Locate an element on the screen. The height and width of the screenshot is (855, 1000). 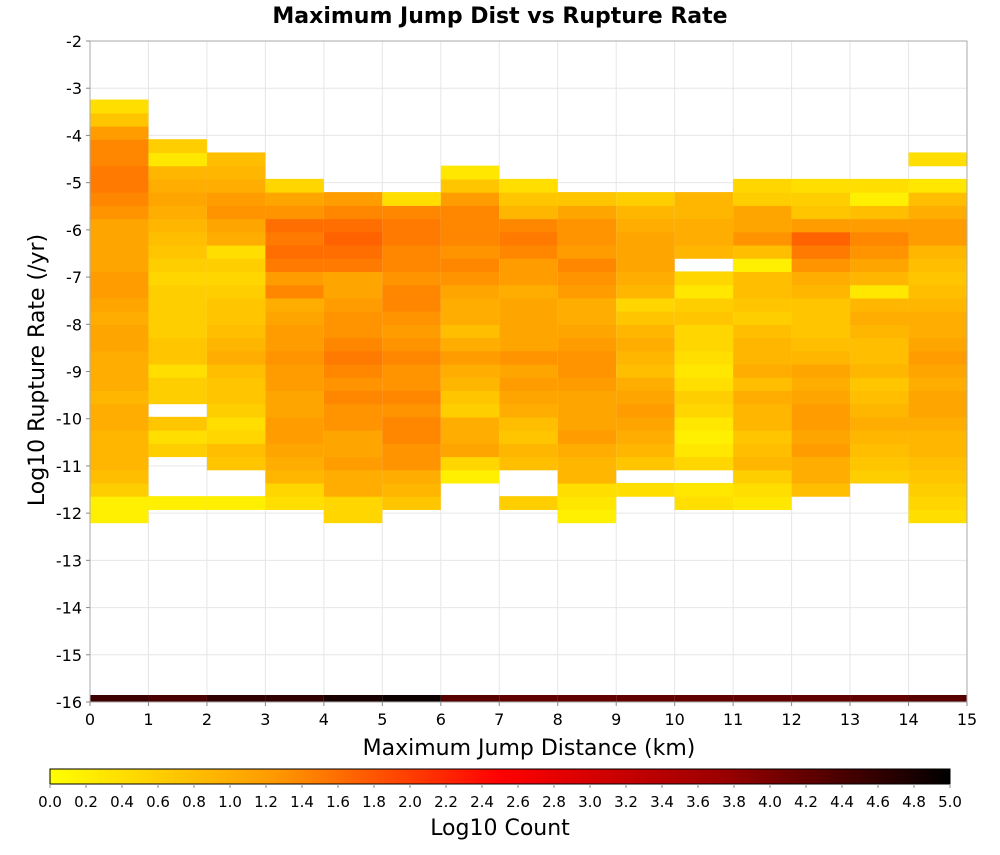
colorbar-tick-label: 4.4 is located at coordinates (842, 802).